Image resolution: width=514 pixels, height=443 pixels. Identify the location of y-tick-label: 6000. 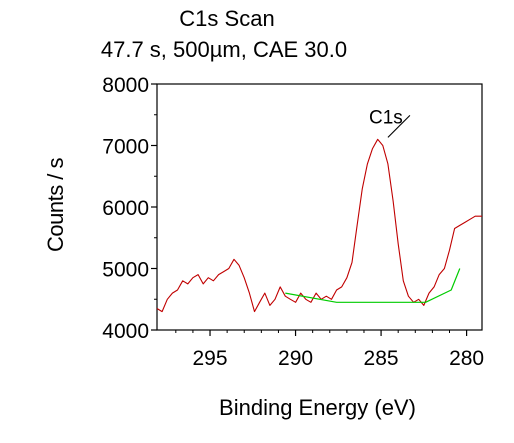
(125, 208).